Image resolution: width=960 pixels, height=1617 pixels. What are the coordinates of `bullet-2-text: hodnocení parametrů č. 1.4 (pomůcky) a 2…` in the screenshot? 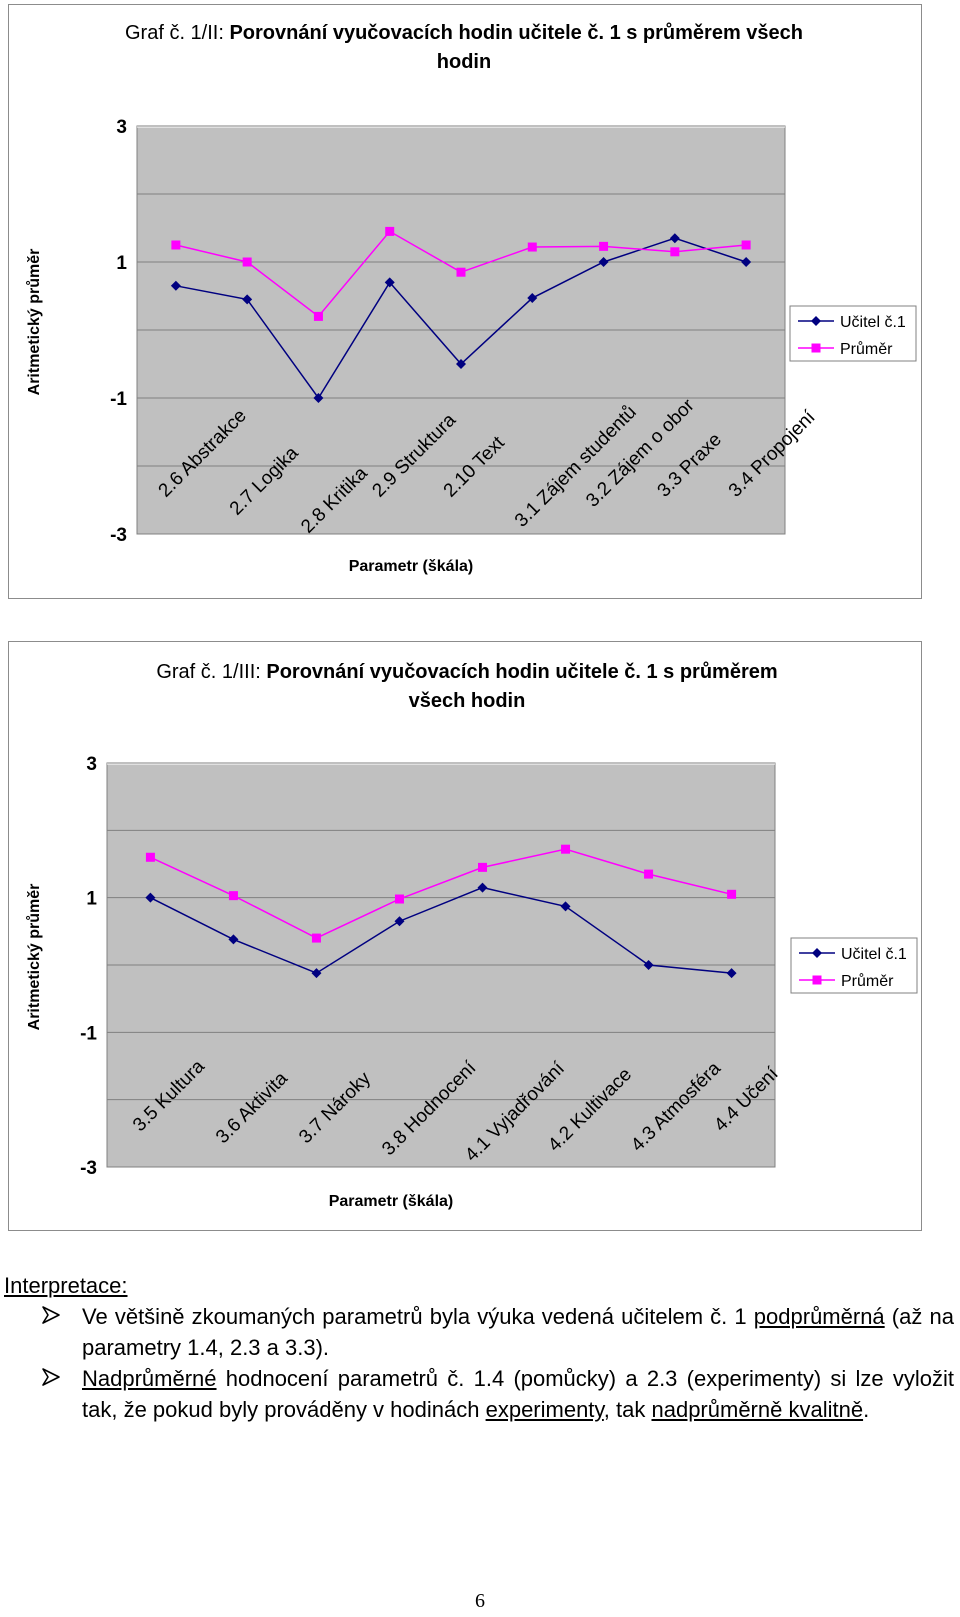 It's located at (518, 1394).